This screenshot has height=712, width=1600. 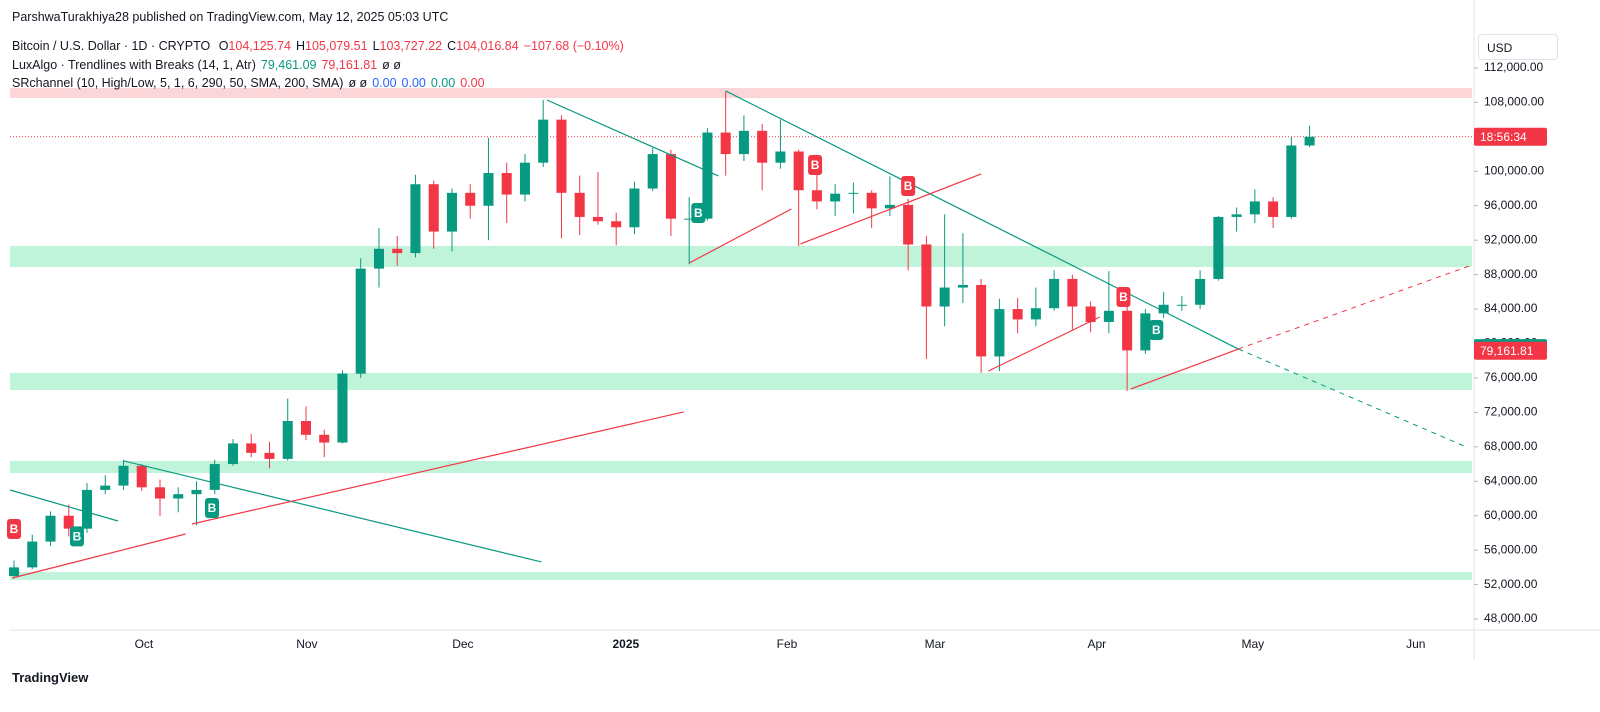 I want to click on ohlc-value: 104,016.84, so click(x=487, y=46).